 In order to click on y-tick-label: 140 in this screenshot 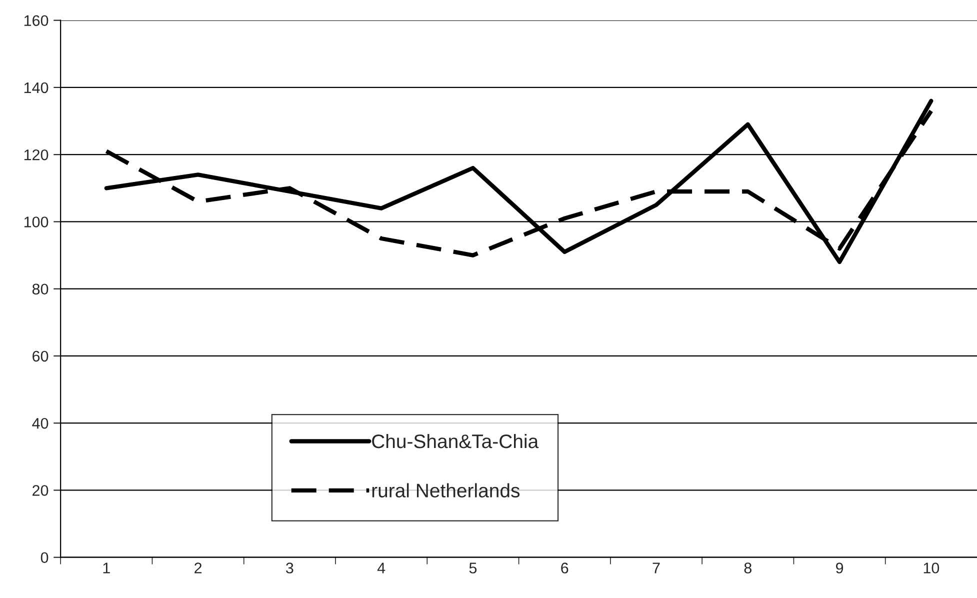, I will do `click(36, 88)`.